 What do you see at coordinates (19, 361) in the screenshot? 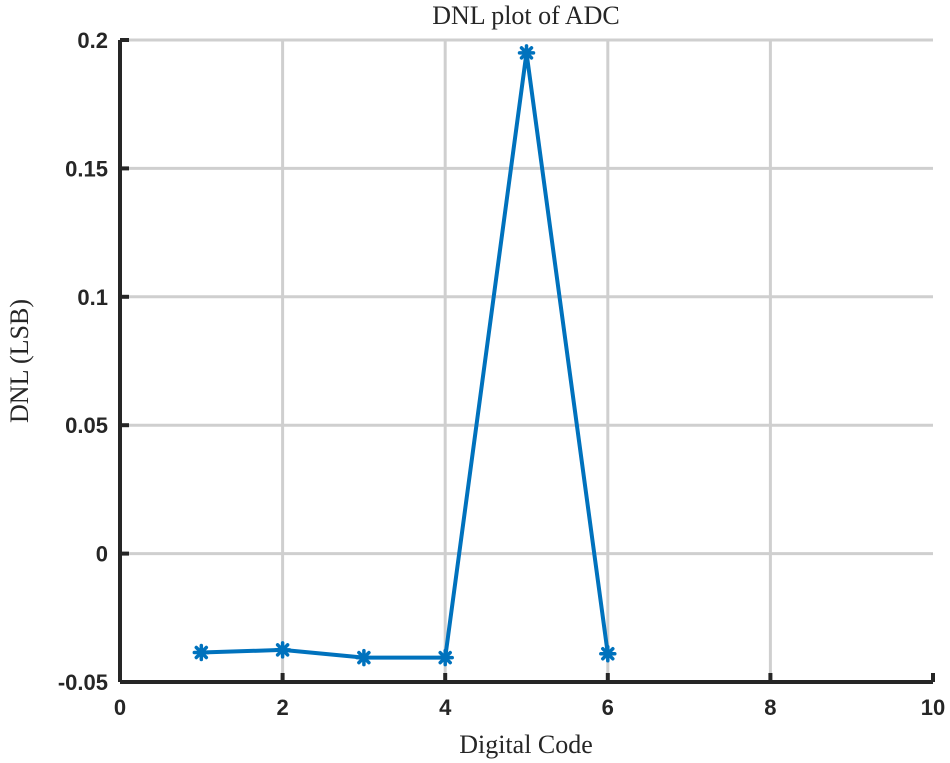
I see `y-axis-label: DNL (LSB)` at bounding box center [19, 361].